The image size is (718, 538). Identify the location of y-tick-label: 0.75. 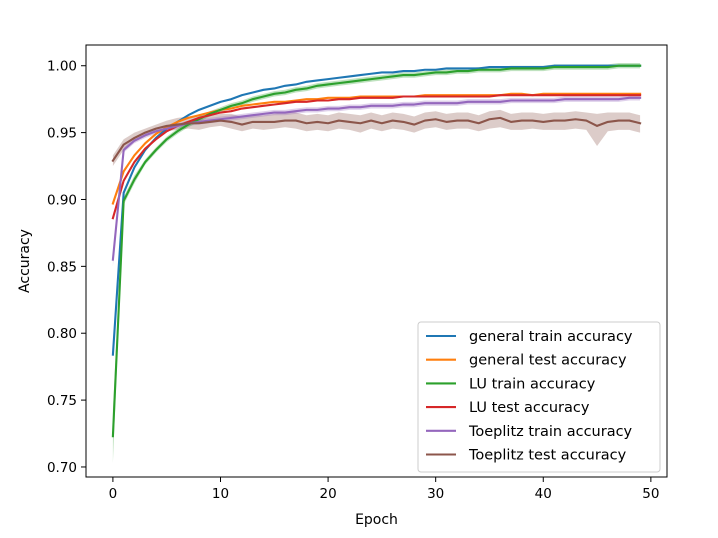
(62, 401).